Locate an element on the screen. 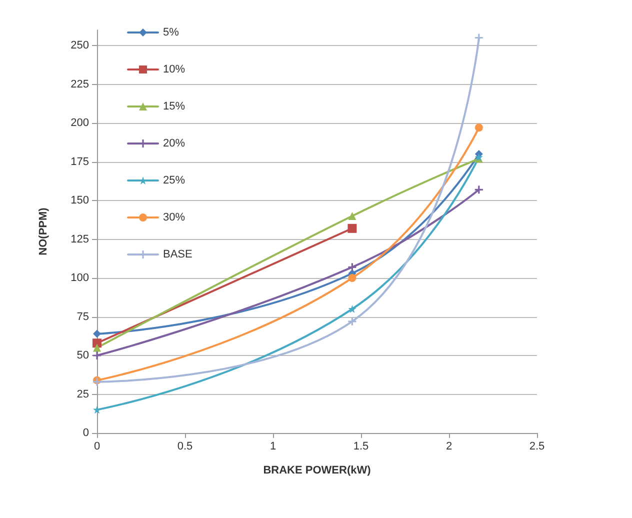 This screenshot has height=518, width=632. y-tick-label: 225 is located at coordinates (79, 84).